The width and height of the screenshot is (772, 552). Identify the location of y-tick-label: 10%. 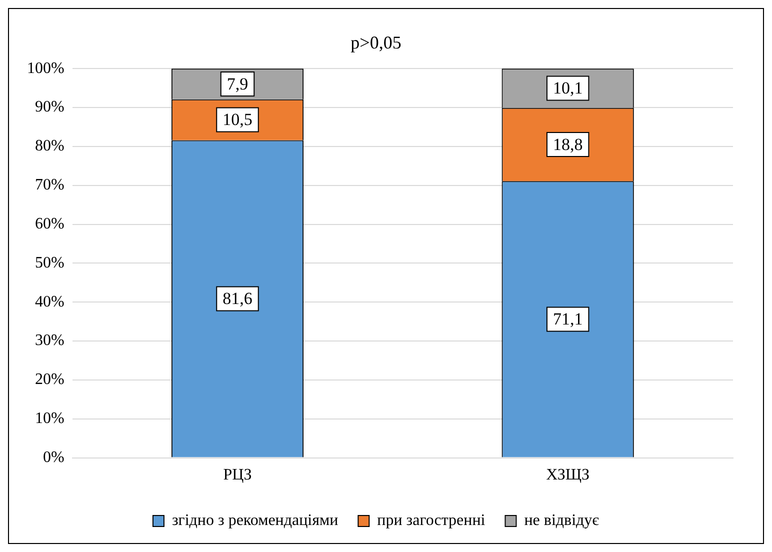
(49, 419).